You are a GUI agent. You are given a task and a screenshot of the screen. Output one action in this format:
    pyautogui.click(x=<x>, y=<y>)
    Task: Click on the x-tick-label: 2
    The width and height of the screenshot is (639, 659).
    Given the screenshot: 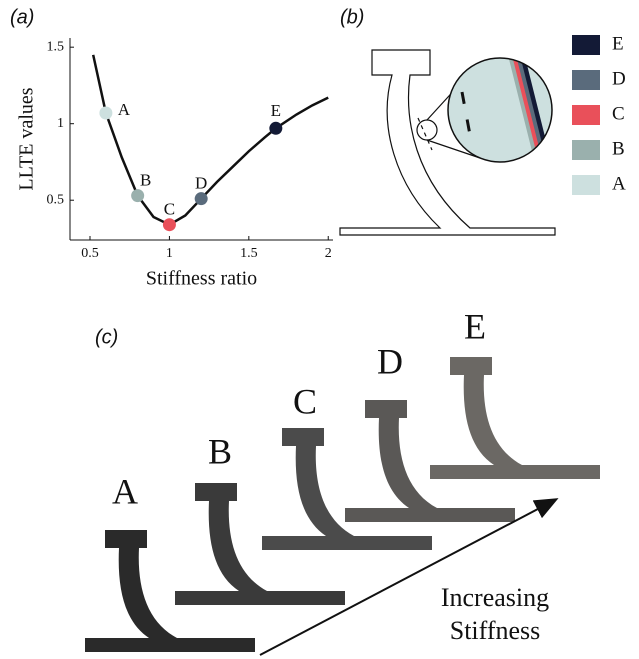 What is the action you would take?
    pyautogui.click(x=328, y=253)
    